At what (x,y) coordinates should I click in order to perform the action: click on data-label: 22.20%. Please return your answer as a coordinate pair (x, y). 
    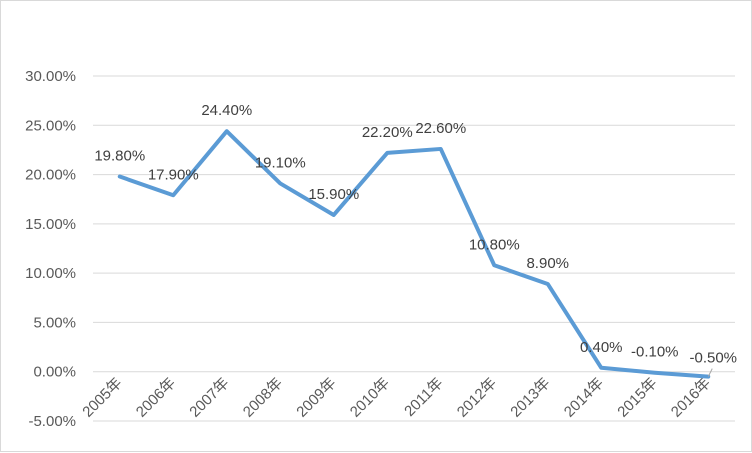
    Looking at the image, I should click on (387, 132).